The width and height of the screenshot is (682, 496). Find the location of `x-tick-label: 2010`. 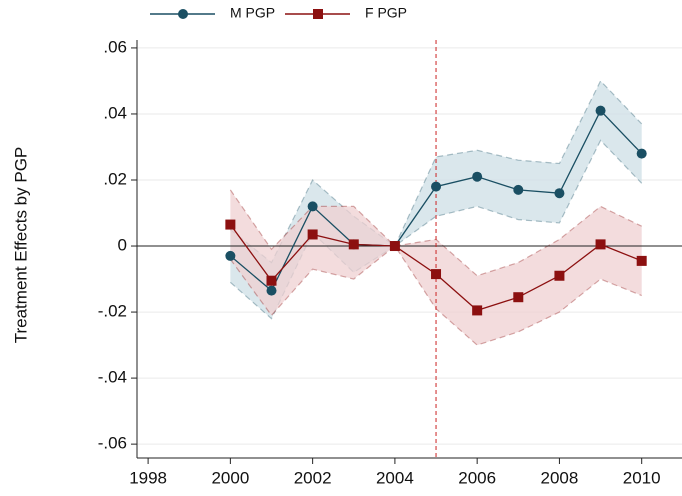

x-tick-label: 2010 is located at coordinates (642, 477).